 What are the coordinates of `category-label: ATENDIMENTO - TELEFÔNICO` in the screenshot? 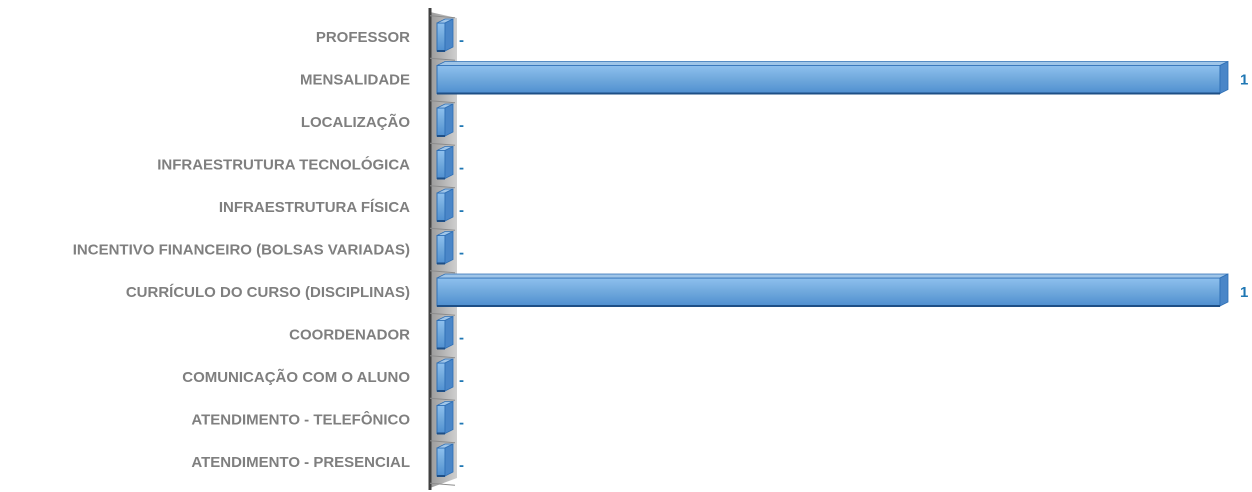 It's located at (300, 420).